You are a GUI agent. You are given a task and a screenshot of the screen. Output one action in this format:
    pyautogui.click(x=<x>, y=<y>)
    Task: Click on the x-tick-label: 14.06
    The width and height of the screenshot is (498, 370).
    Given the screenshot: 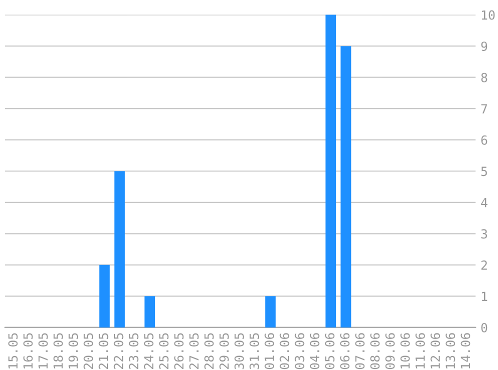 What is the action you would take?
    pyautogui.click(x=465, y=350)
    